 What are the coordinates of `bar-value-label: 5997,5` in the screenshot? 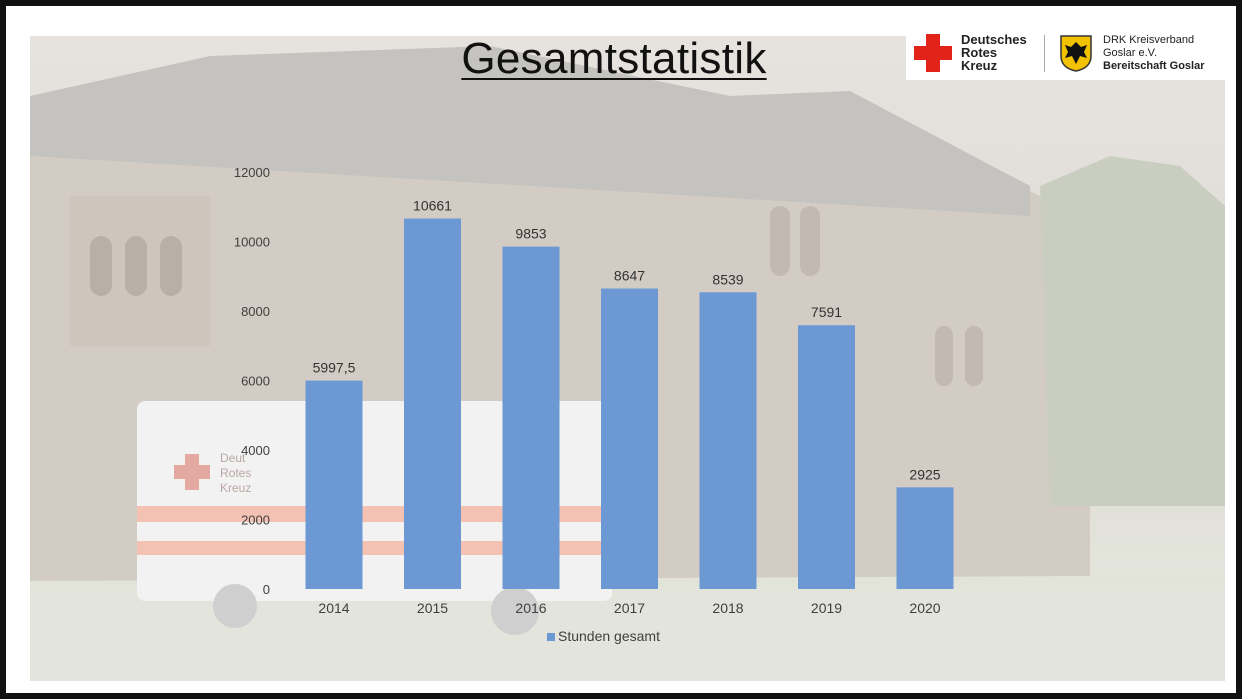 It's located at (334, 368).